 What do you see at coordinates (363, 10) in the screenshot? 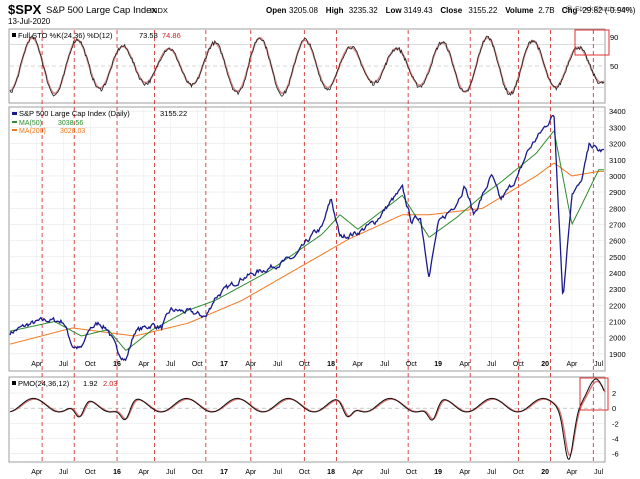
I see `ohlc-value-high: 3235.32` at bounding box center [363, 10].